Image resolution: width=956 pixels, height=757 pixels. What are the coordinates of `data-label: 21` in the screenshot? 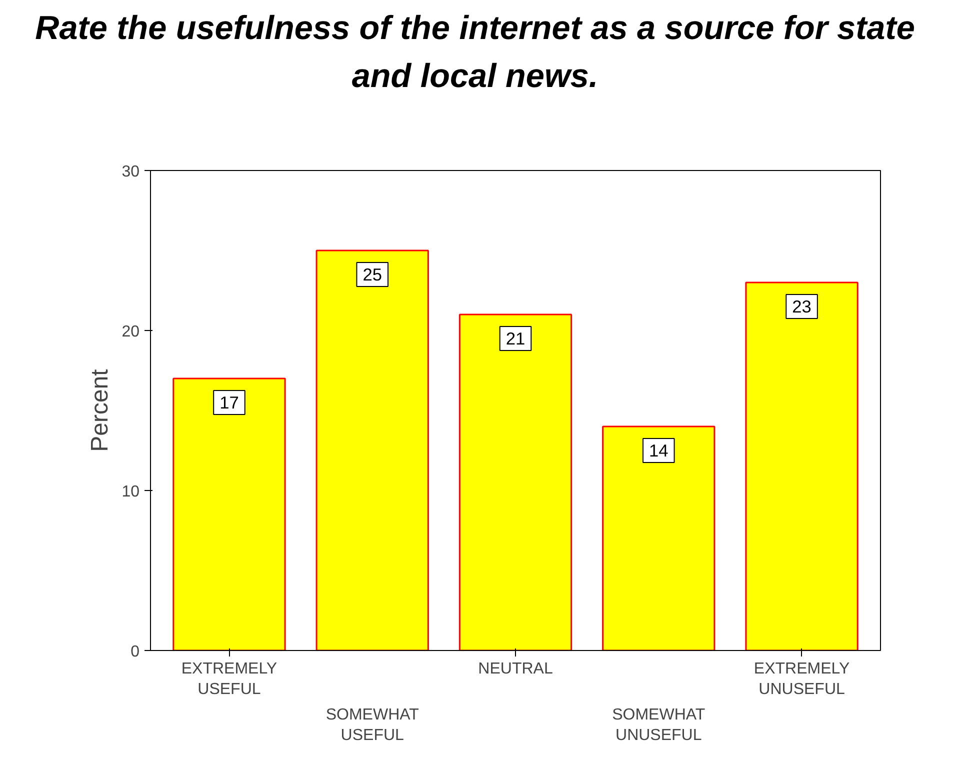 It's located at (516, 338).